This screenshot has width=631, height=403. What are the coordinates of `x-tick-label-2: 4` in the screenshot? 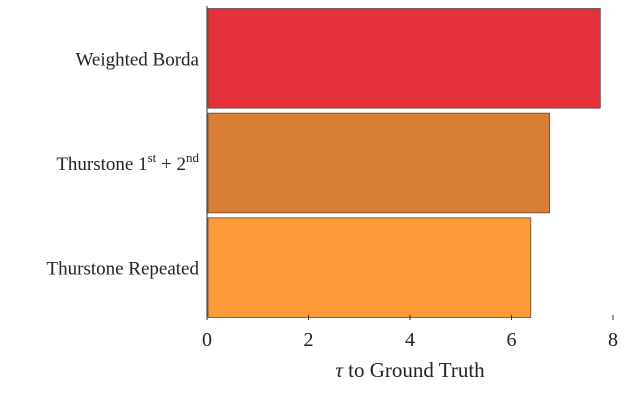 It's located at (410, 340).